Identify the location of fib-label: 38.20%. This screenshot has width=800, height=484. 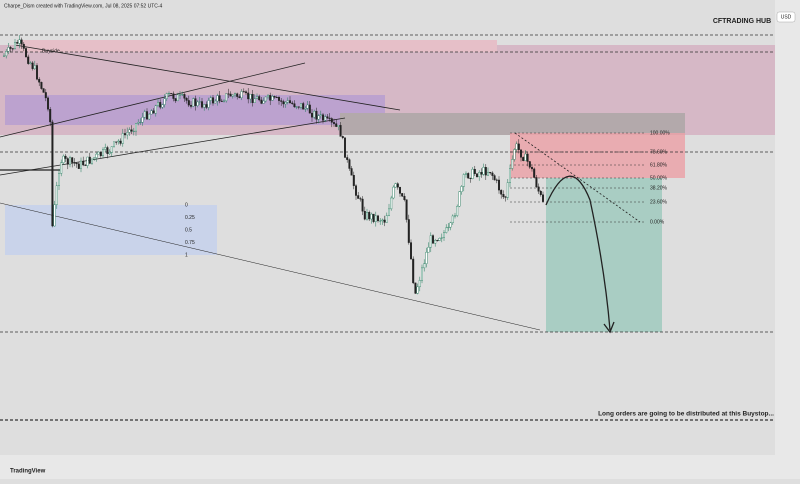
(659, 188).